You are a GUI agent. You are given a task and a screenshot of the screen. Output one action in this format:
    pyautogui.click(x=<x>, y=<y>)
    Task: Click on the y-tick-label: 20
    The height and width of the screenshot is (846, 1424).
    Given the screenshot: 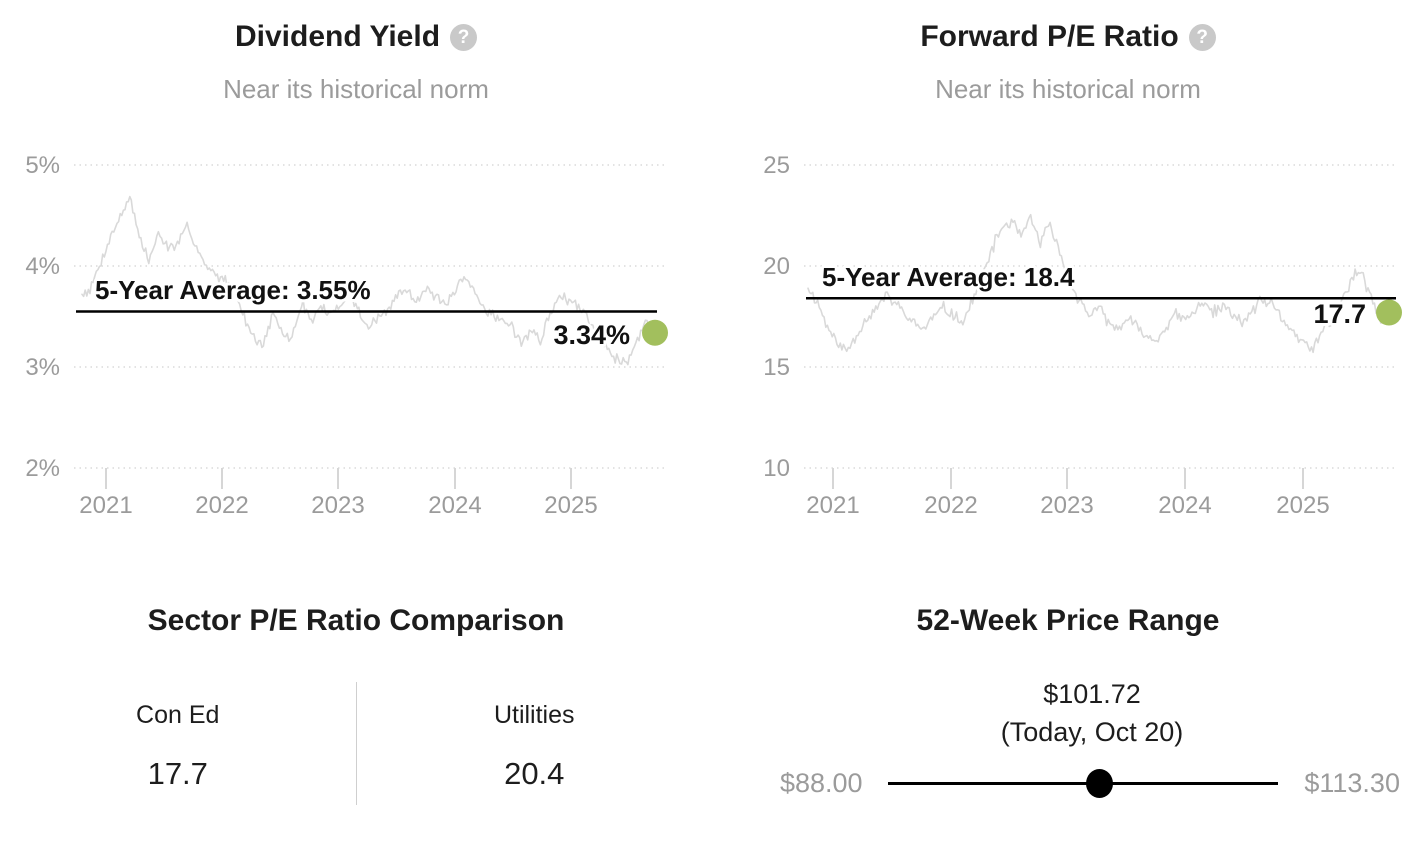 What is the action you would take?
    pyautogui.click(x=776, y=266)
    